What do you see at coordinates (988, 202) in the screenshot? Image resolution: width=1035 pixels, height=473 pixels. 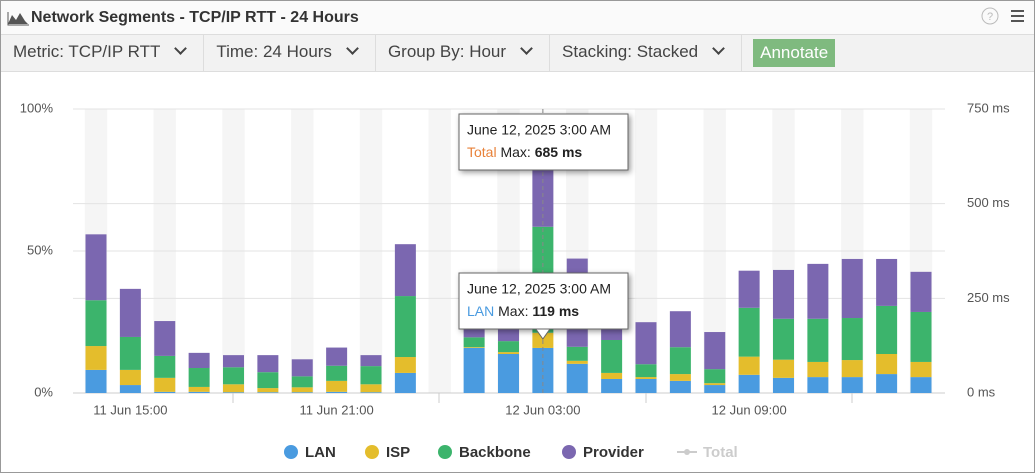 I see `y-tick-label: 500 ms` at bounding box center [988, 202].